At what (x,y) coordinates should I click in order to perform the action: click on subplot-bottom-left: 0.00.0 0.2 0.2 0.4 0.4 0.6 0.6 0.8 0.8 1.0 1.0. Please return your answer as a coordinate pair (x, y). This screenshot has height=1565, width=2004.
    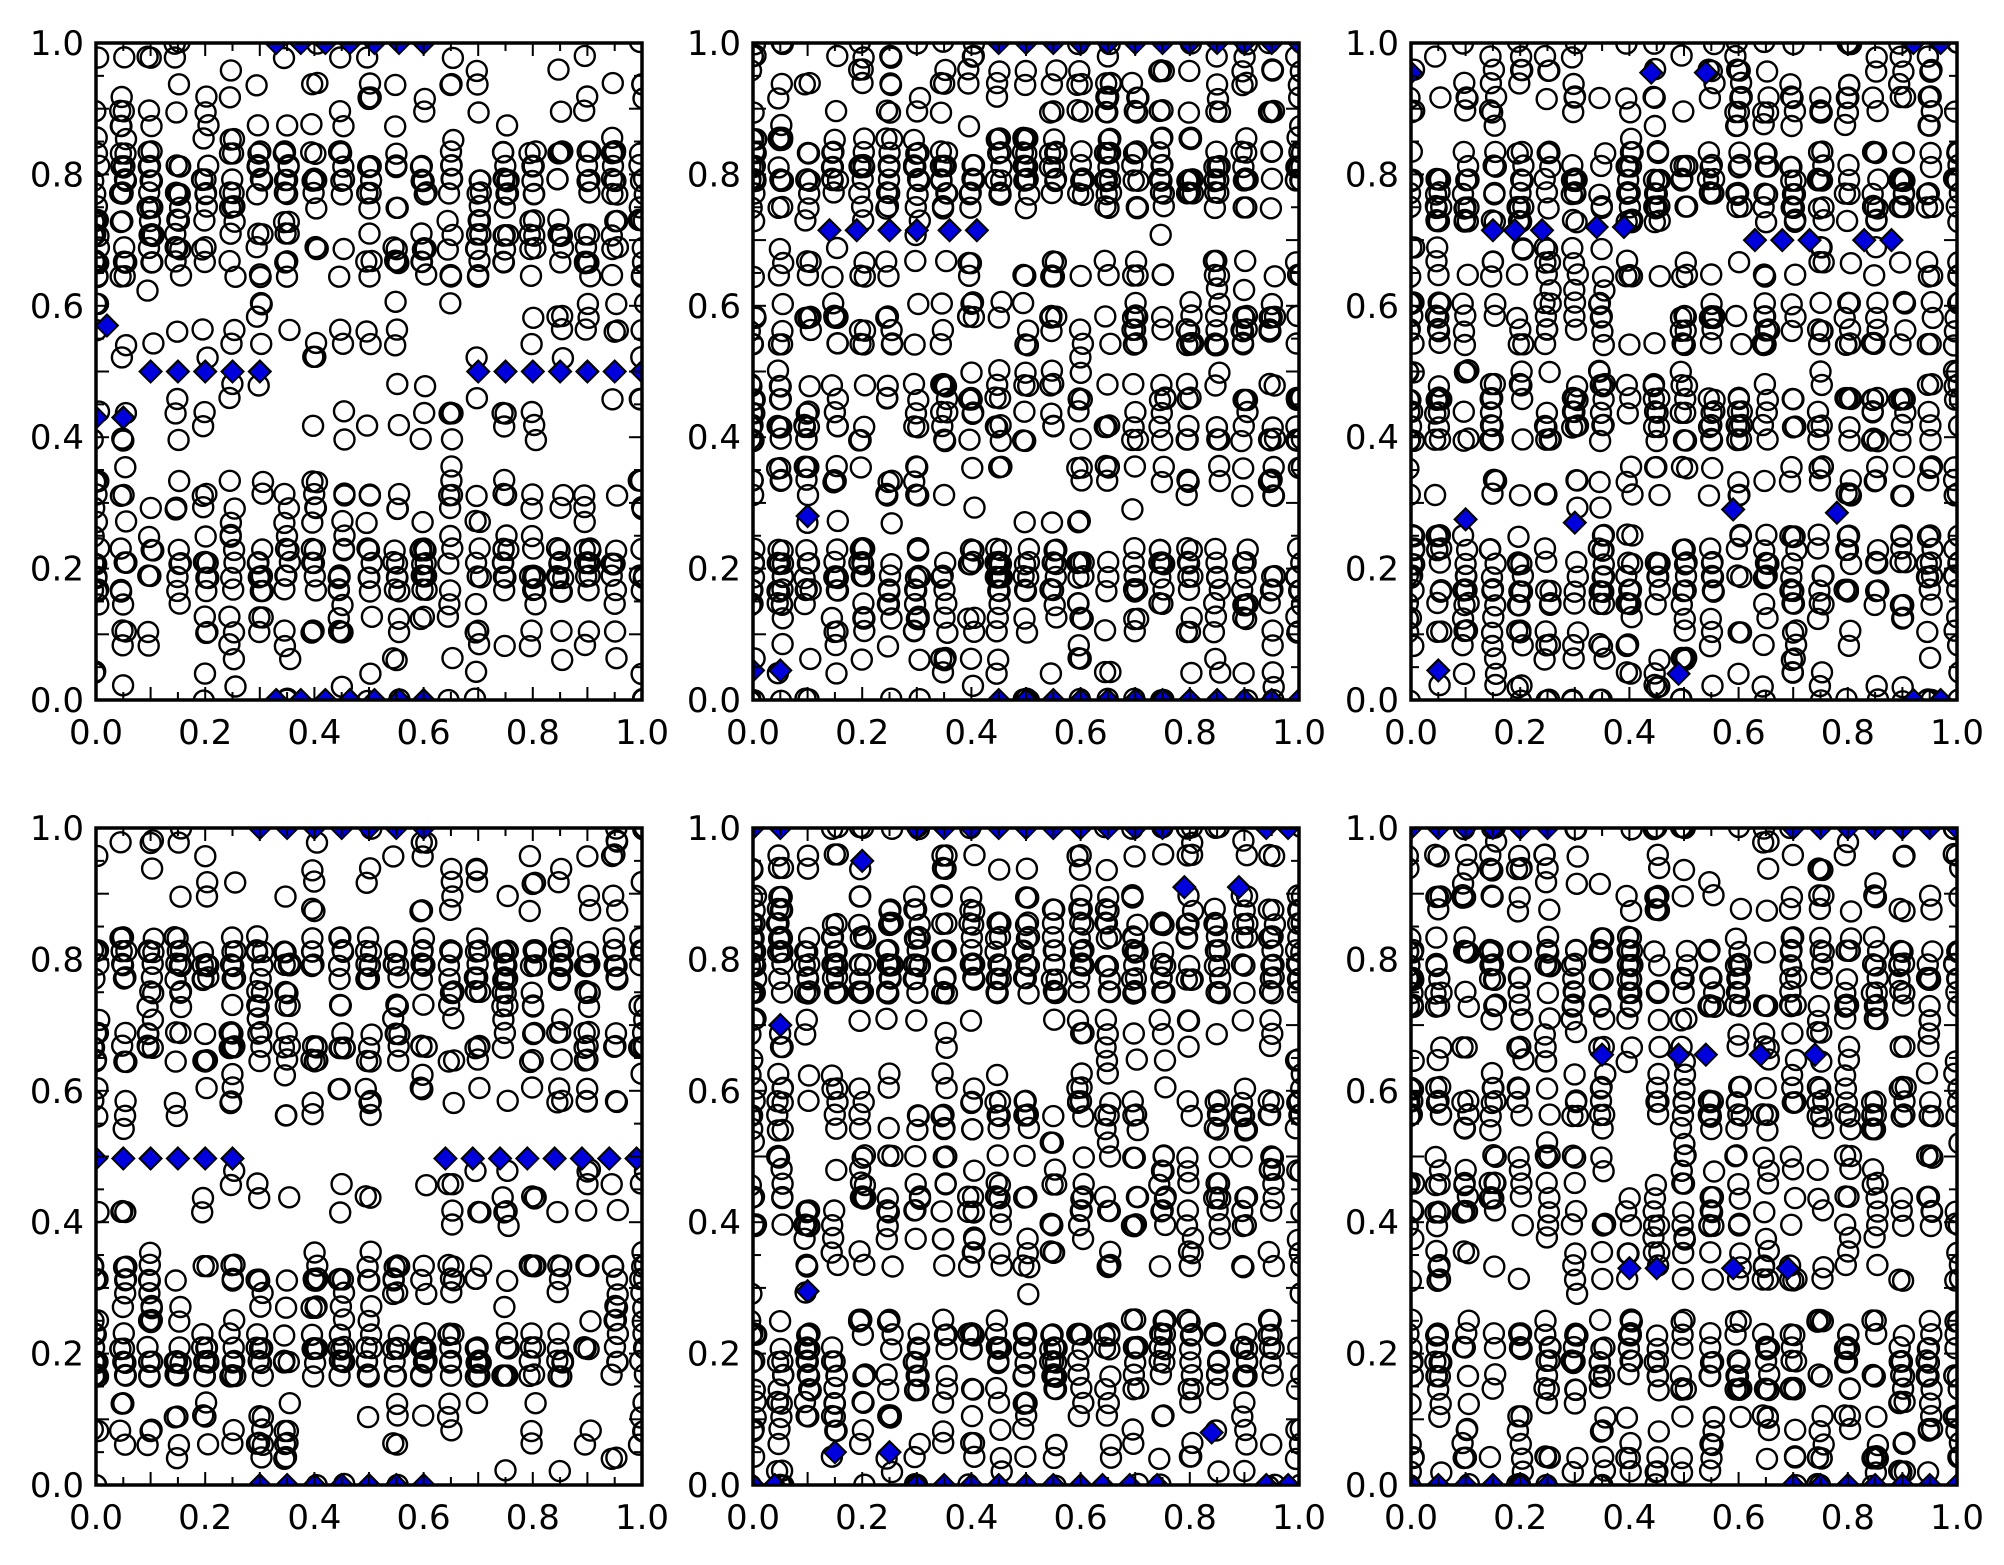
    Looking at the image, I should click on (349, 1173).